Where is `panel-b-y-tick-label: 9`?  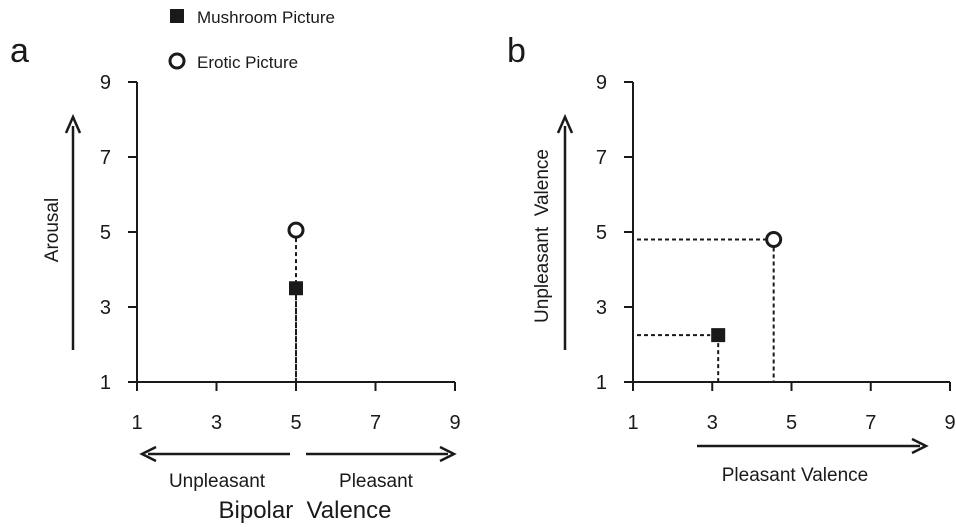
panel-b-y-tick-label: 9 is located at coordinates (601, 83).